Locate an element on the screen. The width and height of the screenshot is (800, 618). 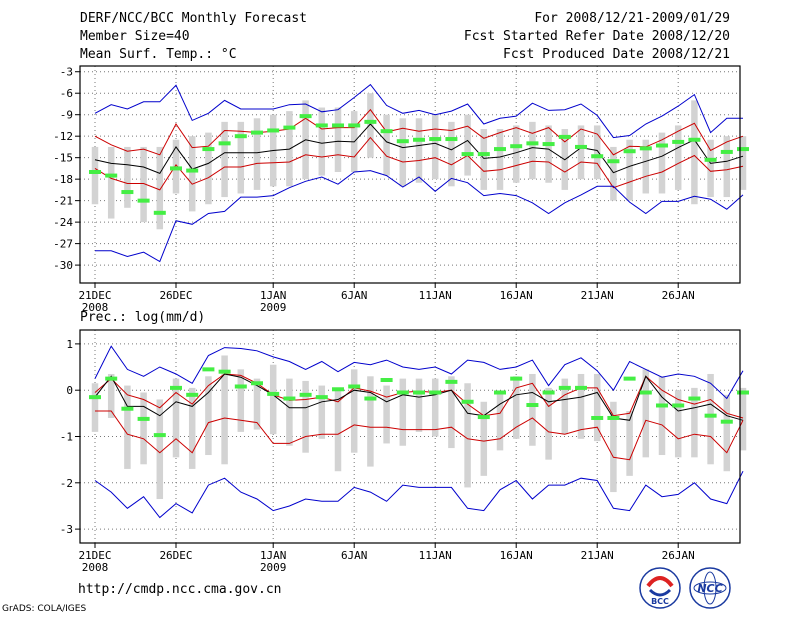
temp-upper-line is located at coordinates (419, 132).